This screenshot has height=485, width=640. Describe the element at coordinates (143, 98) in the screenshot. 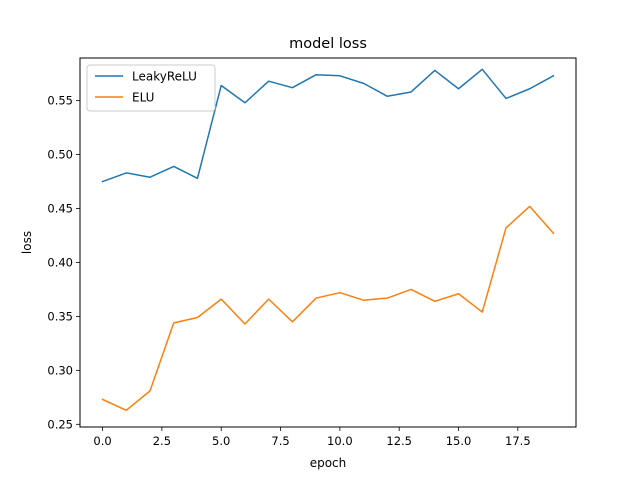

I see `legend-label-elu: ELU` at that location.